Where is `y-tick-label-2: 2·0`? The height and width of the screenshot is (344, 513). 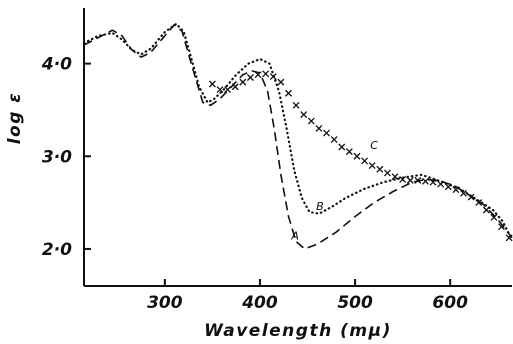
y-tick-label-2: 2·0 is located at coordinates (57, 250).